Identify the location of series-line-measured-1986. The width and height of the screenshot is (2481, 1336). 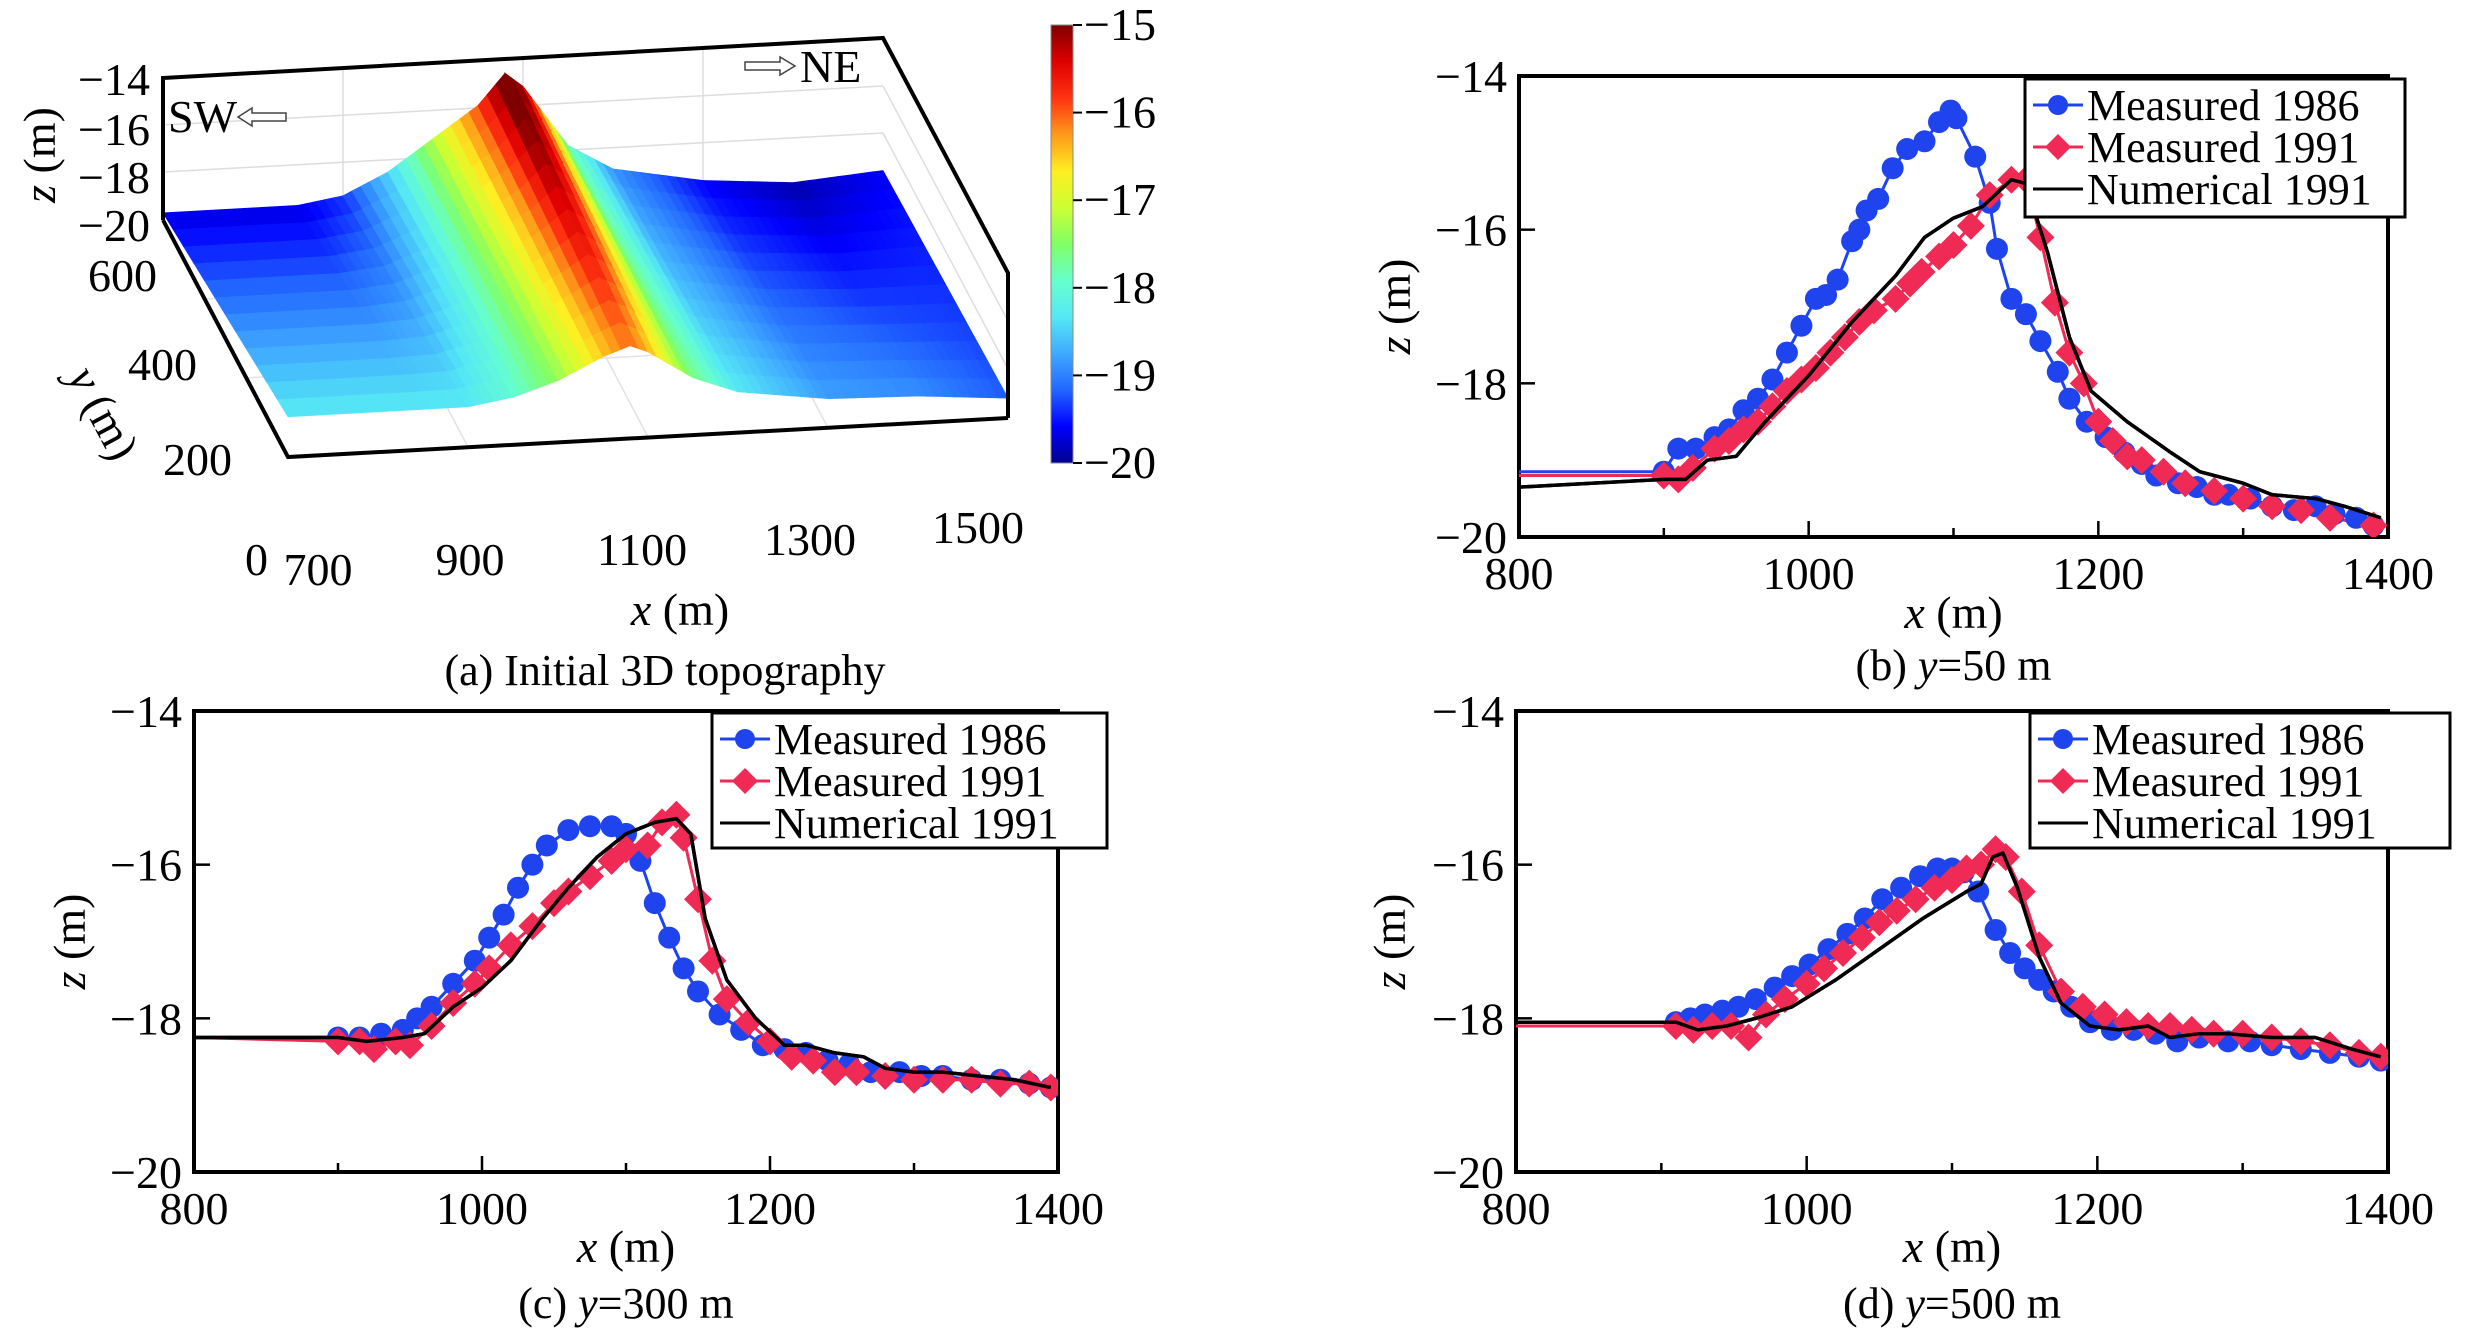
(623, 956).